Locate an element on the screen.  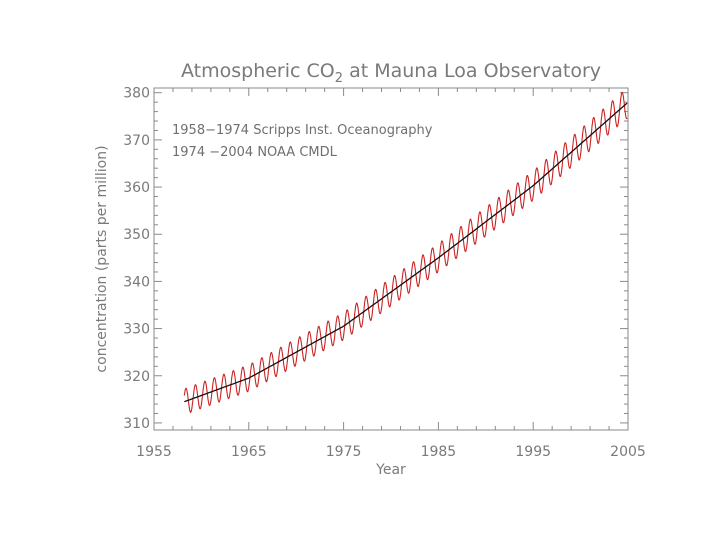
x-tick-label: 1985 is located at coordinates (439, 452).